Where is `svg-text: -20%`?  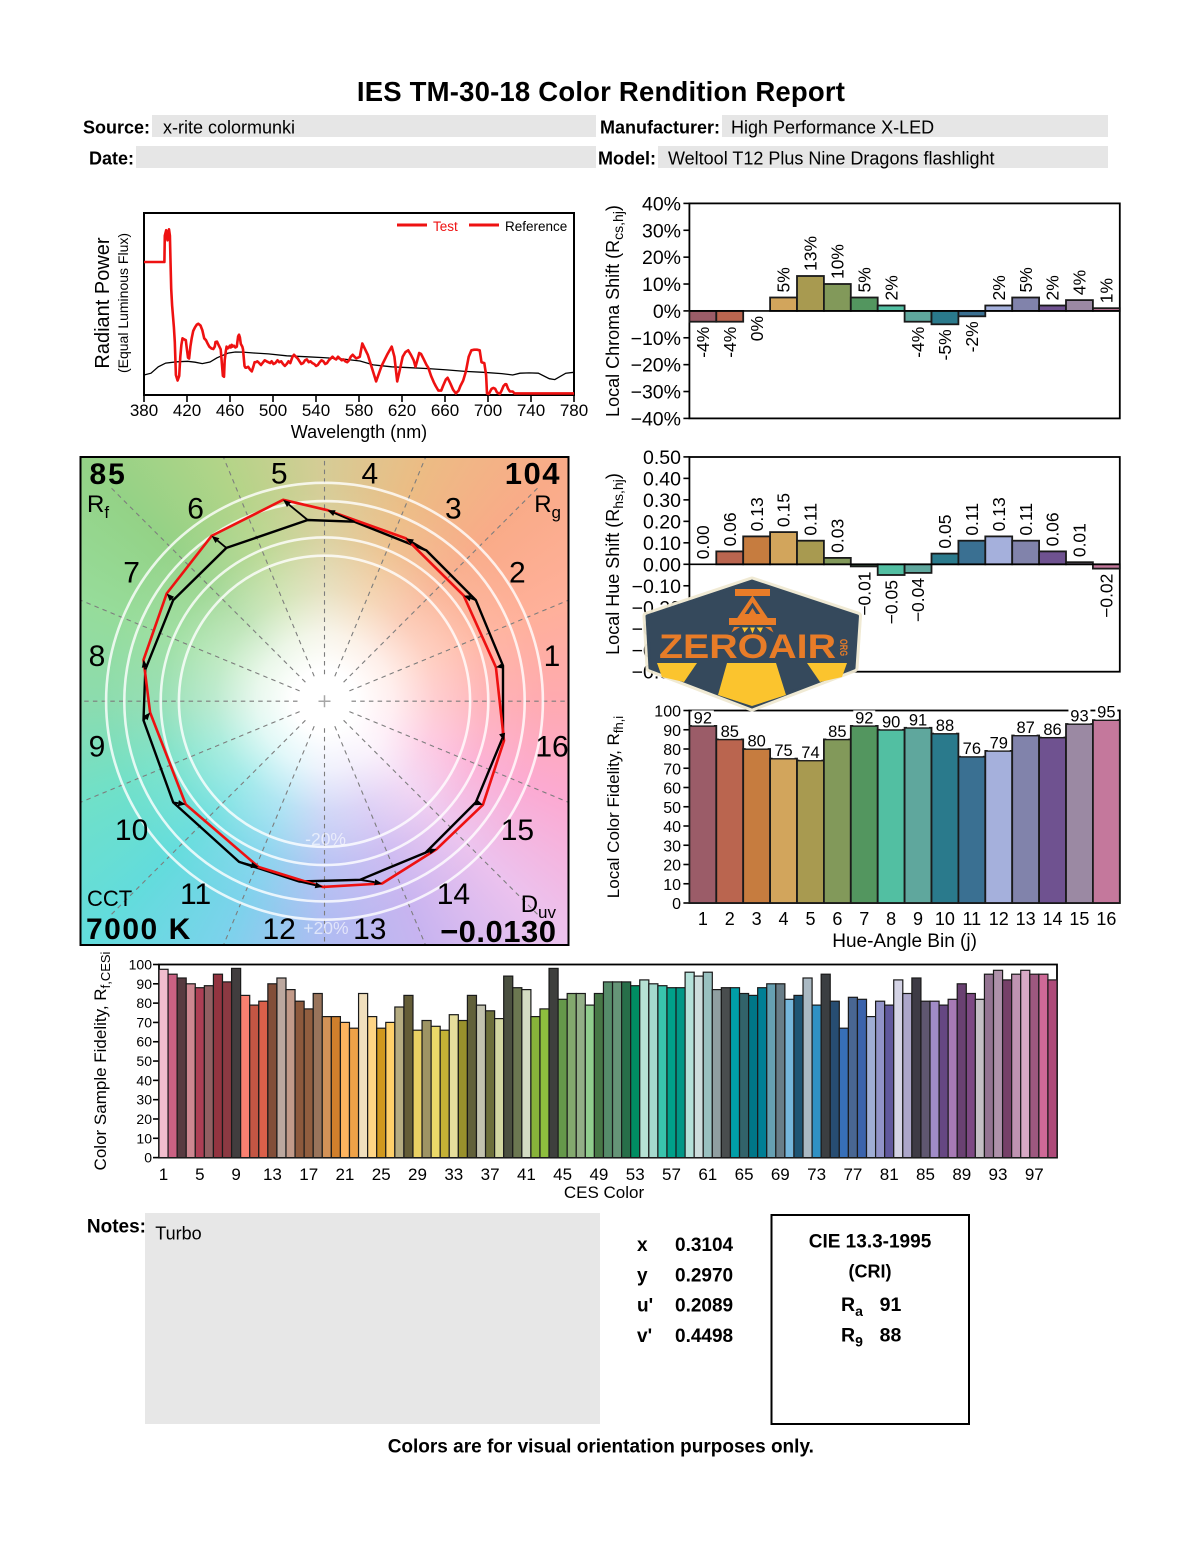 svg-text: -20% is located at coordinates (325, 839).